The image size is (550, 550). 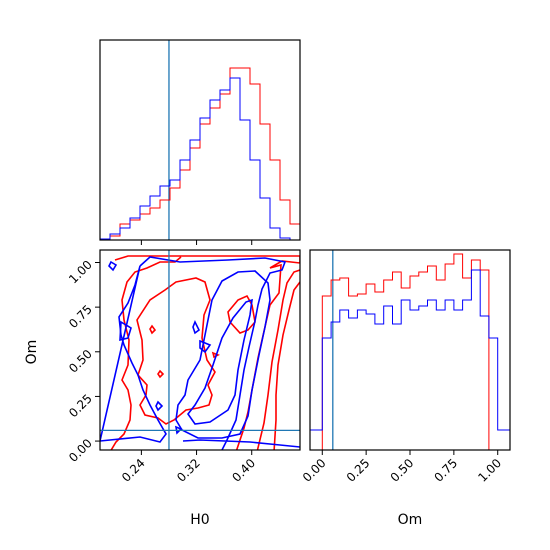 I want to click on joint-xlabel: H0, so click(x=199, y=520).